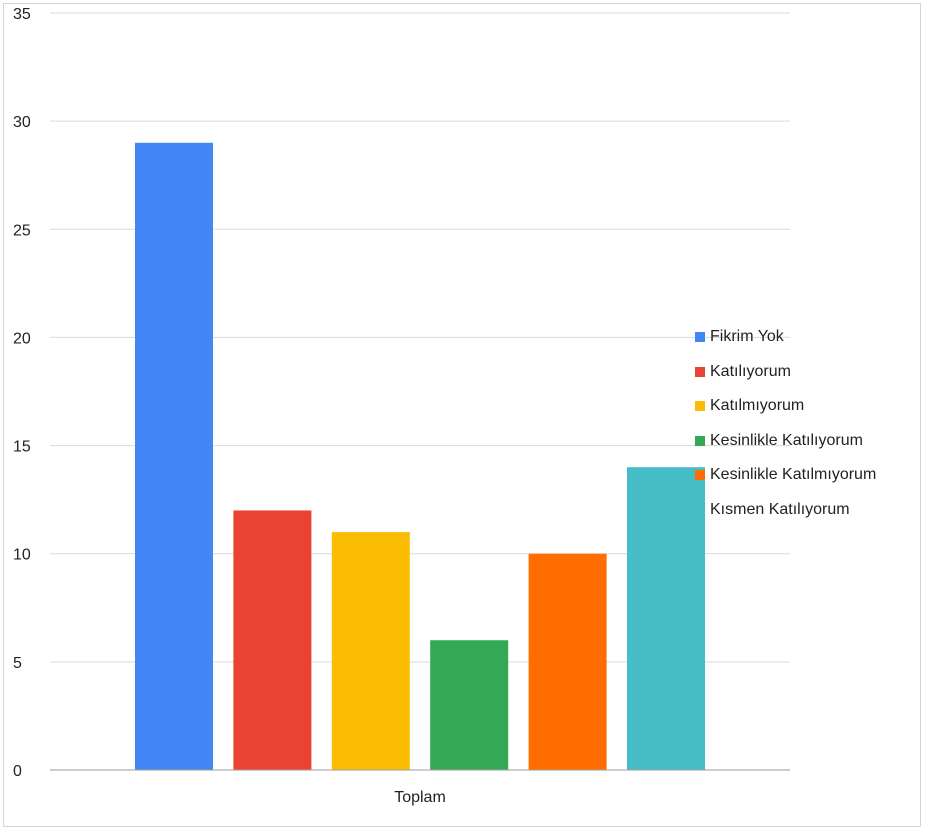 The image size is (925, 831). Describe the element at coordinates (747, 337) in the screenshot. I see `legend-label: Fikrim Yok` at that location.